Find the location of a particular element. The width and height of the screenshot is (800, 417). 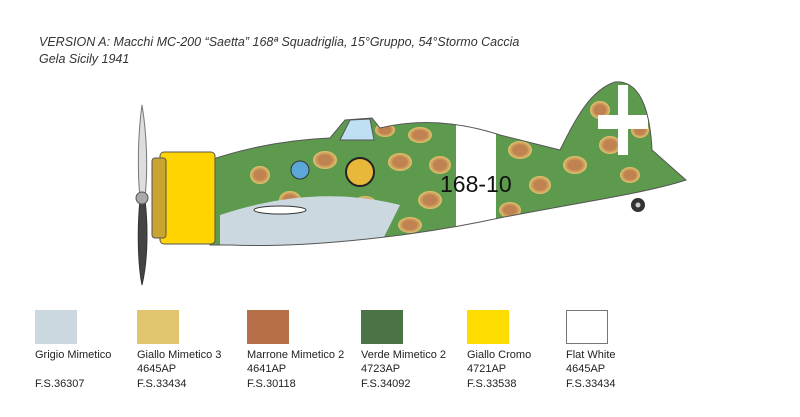

engine-cowling is located at coordinates (187, 198).